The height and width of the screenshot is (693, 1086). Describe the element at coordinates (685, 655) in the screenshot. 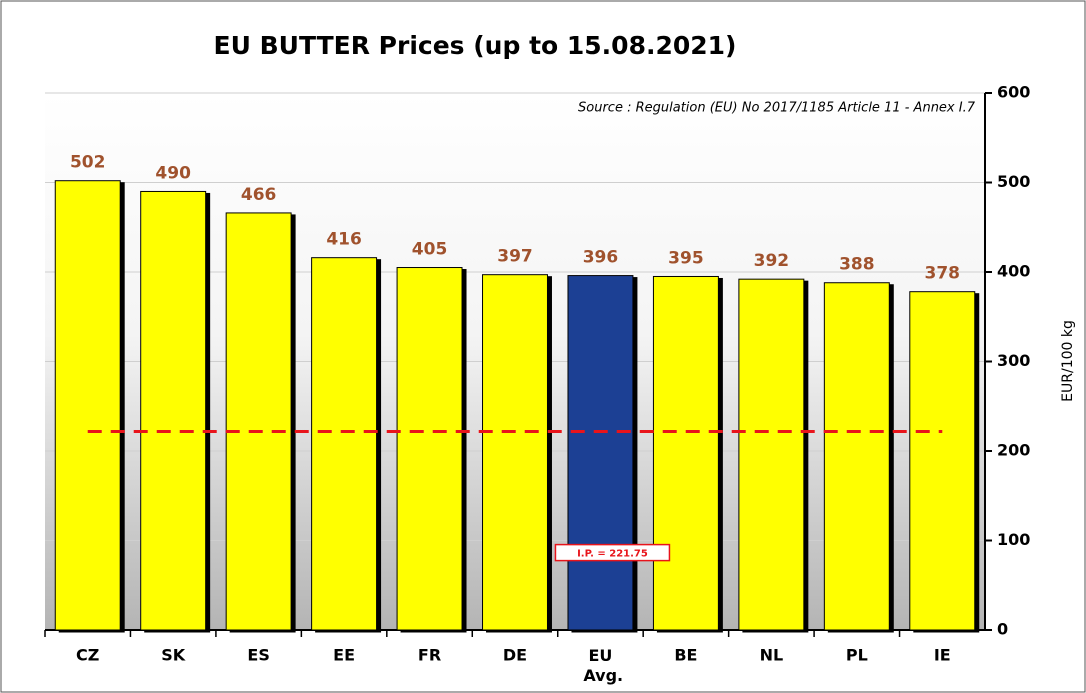

I see `x-tick-label: BE` at that location.